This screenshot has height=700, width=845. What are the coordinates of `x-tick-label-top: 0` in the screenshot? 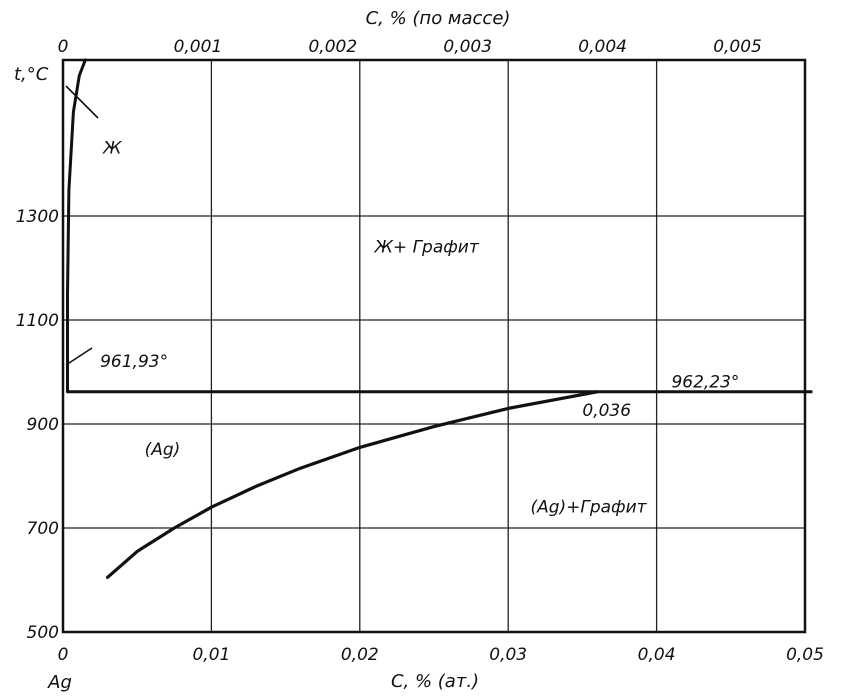 It's located at (63, 47).